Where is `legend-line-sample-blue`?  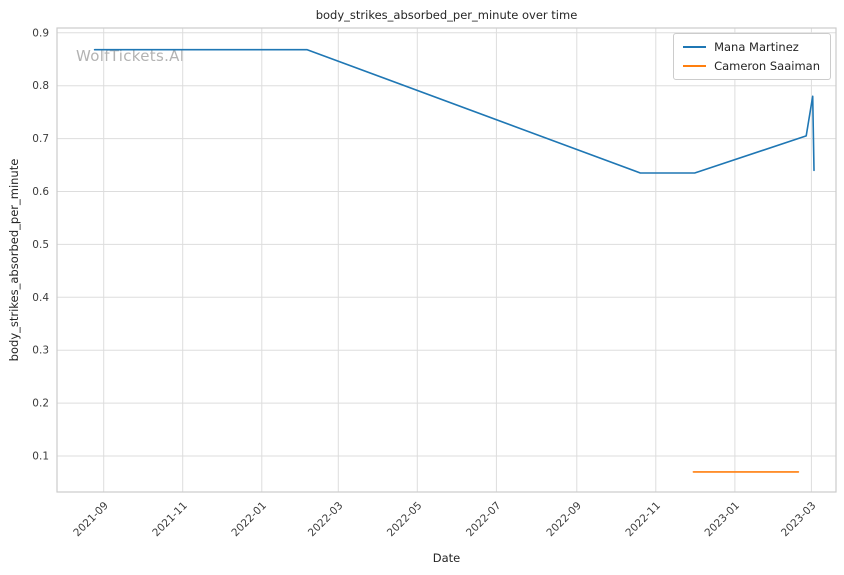 legend-line-sample-blue is located at coordinates (695, 47).